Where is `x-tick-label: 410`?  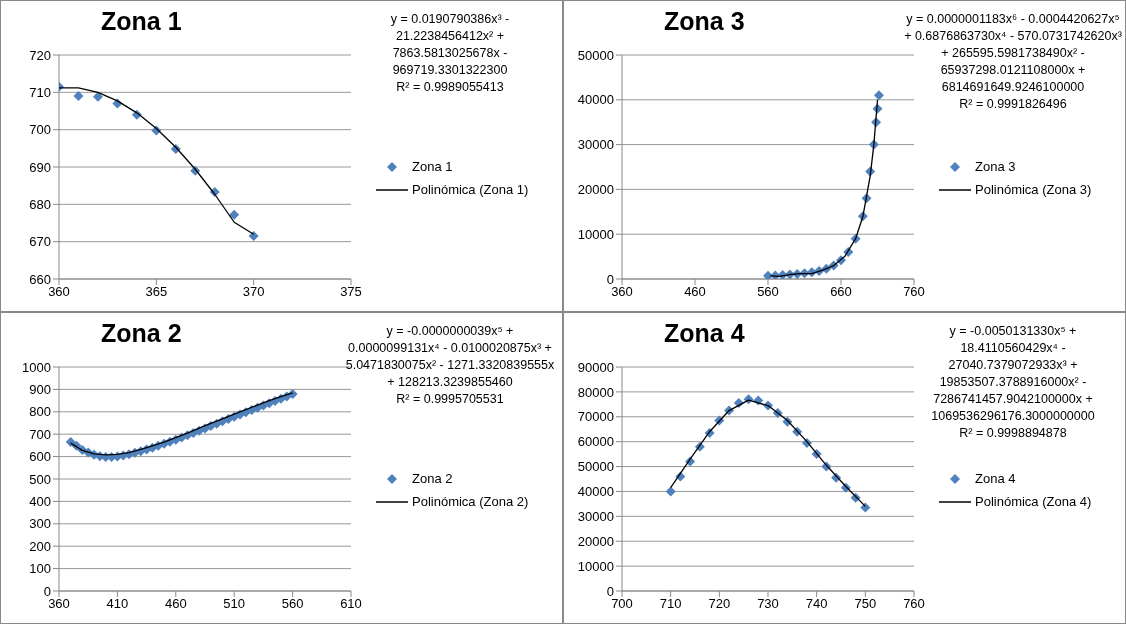
x-tick-label: 410 is located at coordinates (117, 604).